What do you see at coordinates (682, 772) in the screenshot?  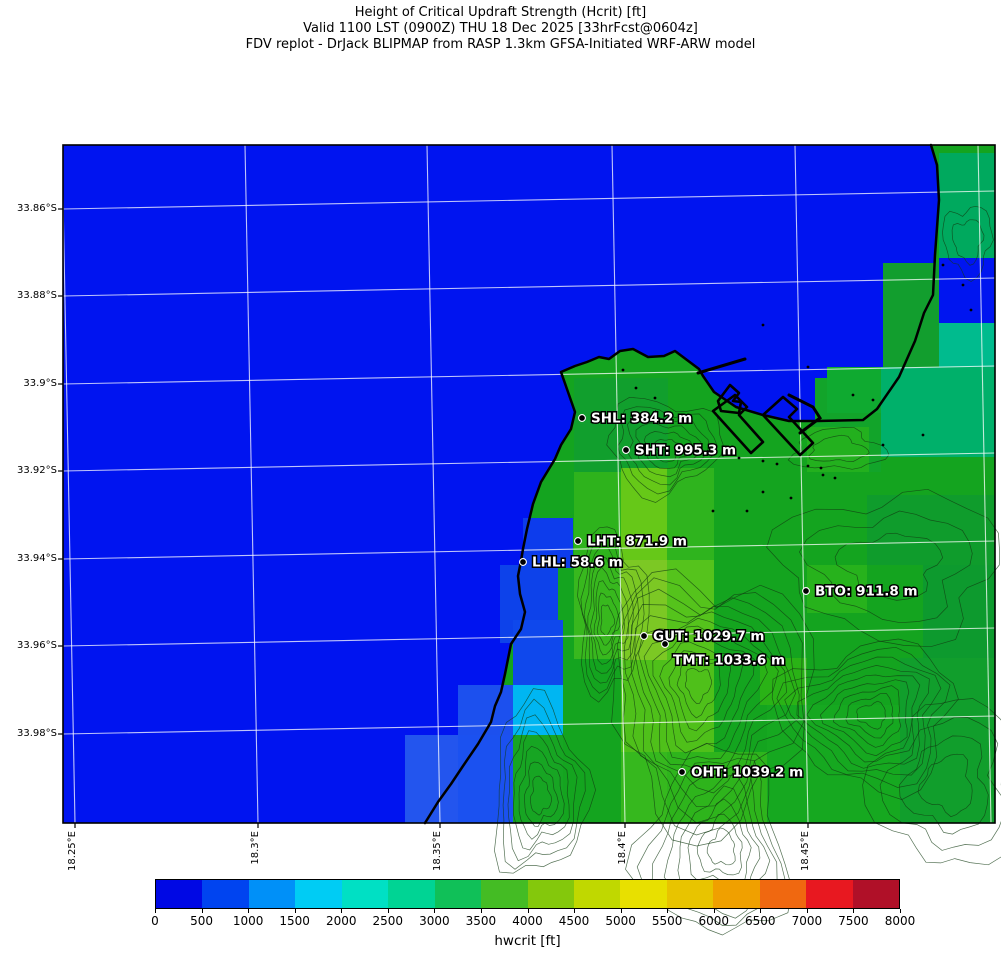 I see `station-dot-OHT` at bounding box center [682, 772].